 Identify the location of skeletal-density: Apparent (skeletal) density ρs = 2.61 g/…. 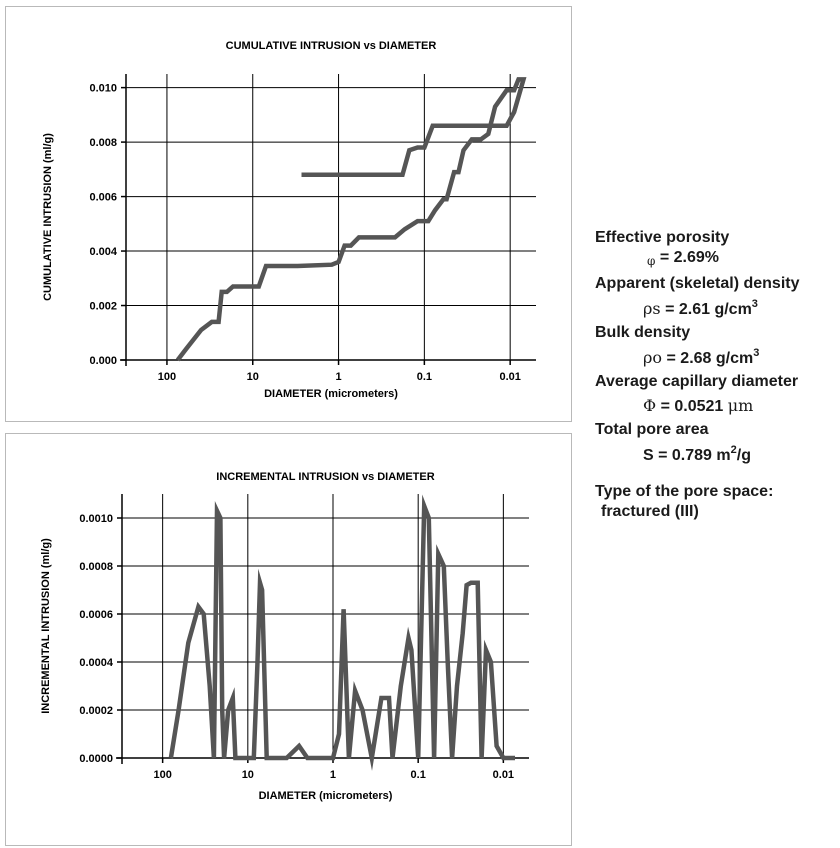
(717, 297).